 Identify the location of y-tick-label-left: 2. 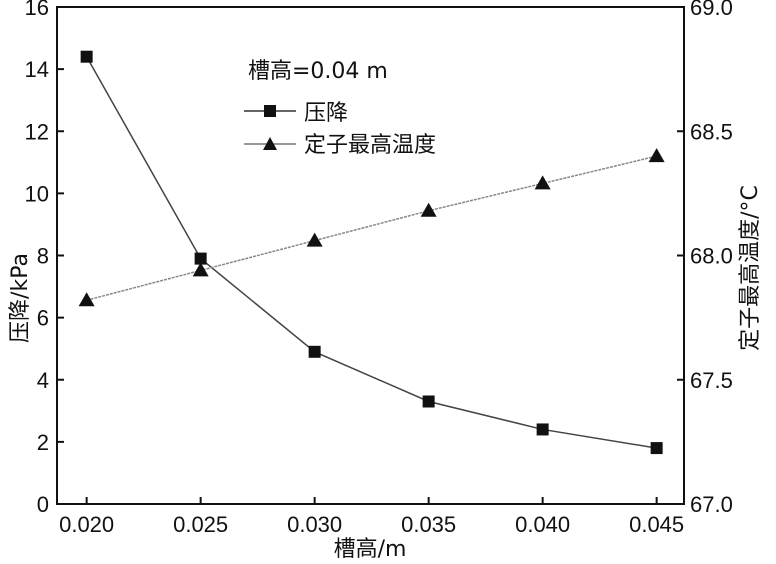
(43, 442).